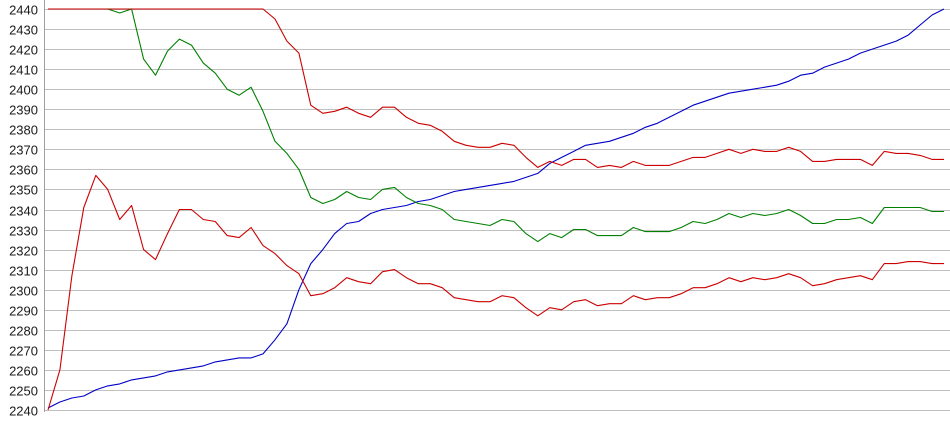  I want to click on y-tick-label: 2300, so click(23, 291).